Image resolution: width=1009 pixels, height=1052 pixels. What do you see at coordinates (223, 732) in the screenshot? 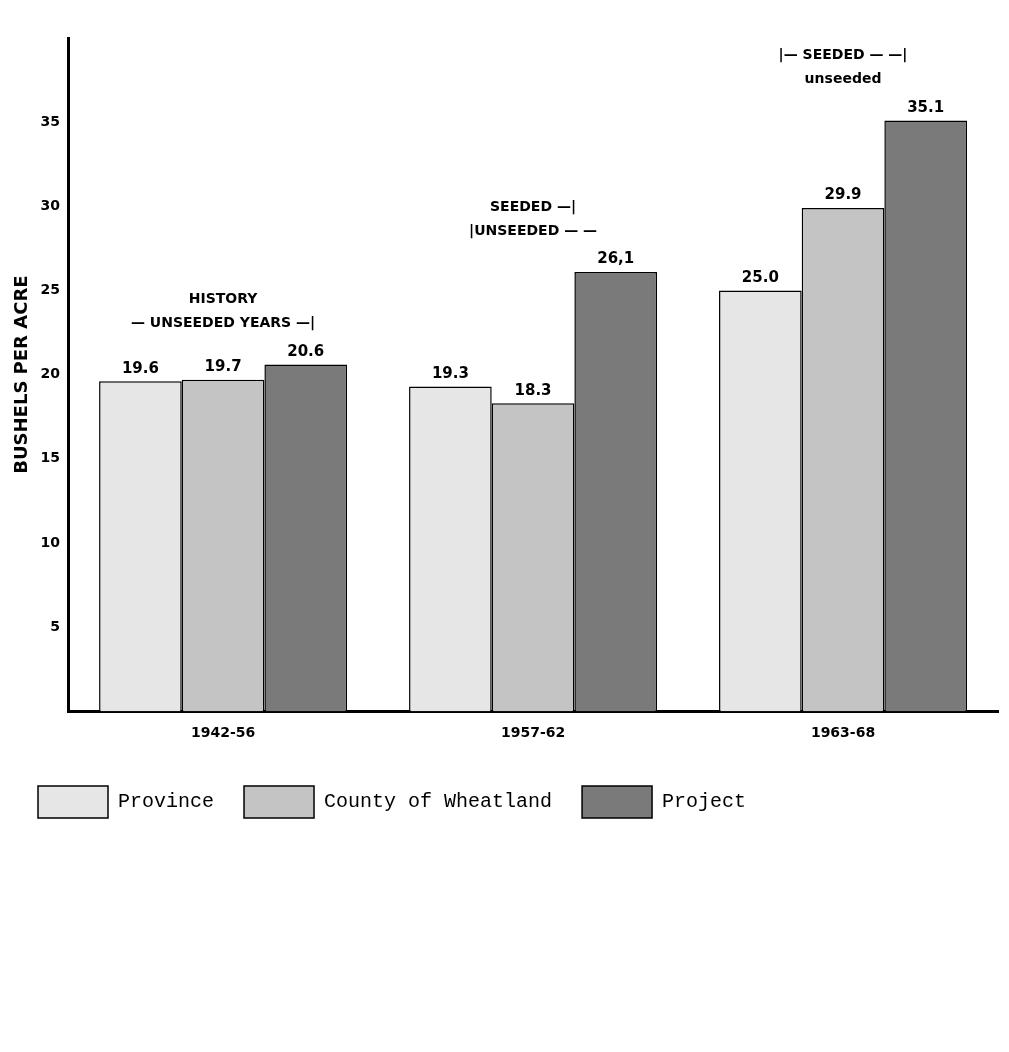
I see `x-tick-label: 1942-56` at bounding box center [223, 732].